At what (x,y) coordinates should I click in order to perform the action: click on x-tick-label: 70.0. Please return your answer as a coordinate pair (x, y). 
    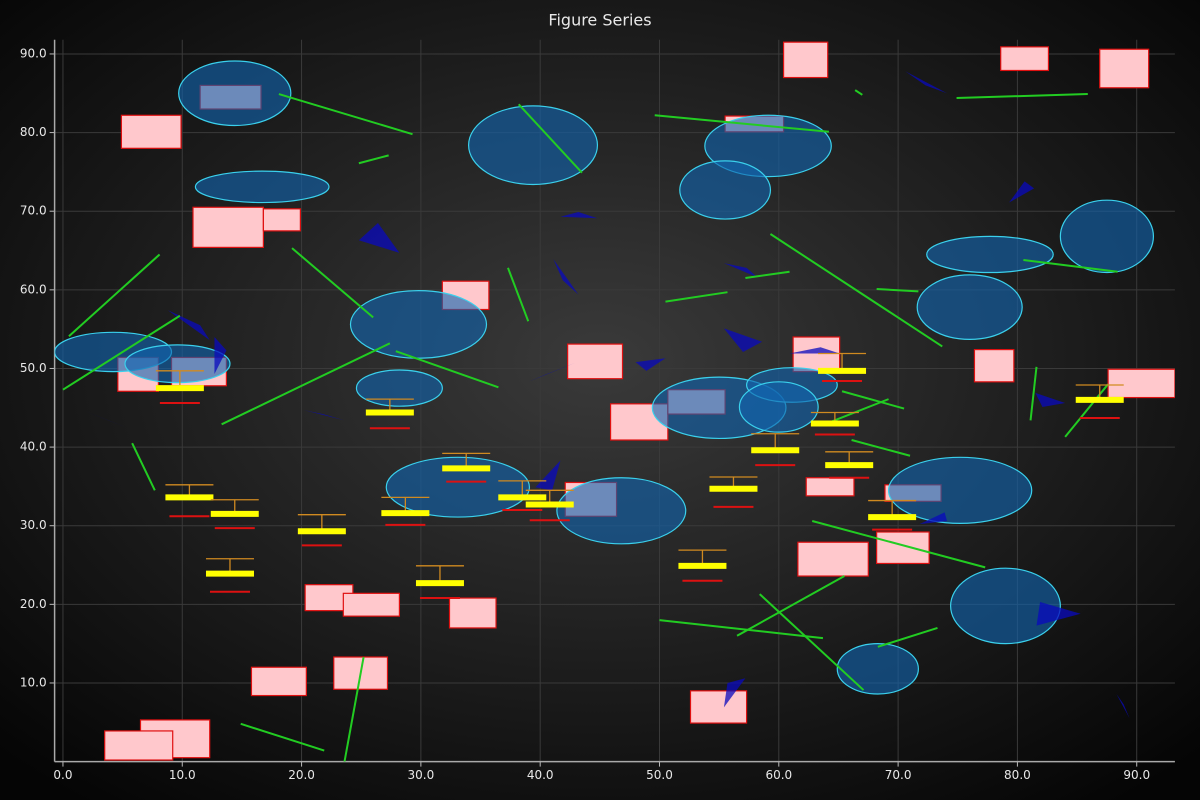
    Looking at the image, I should click on (898, 775).